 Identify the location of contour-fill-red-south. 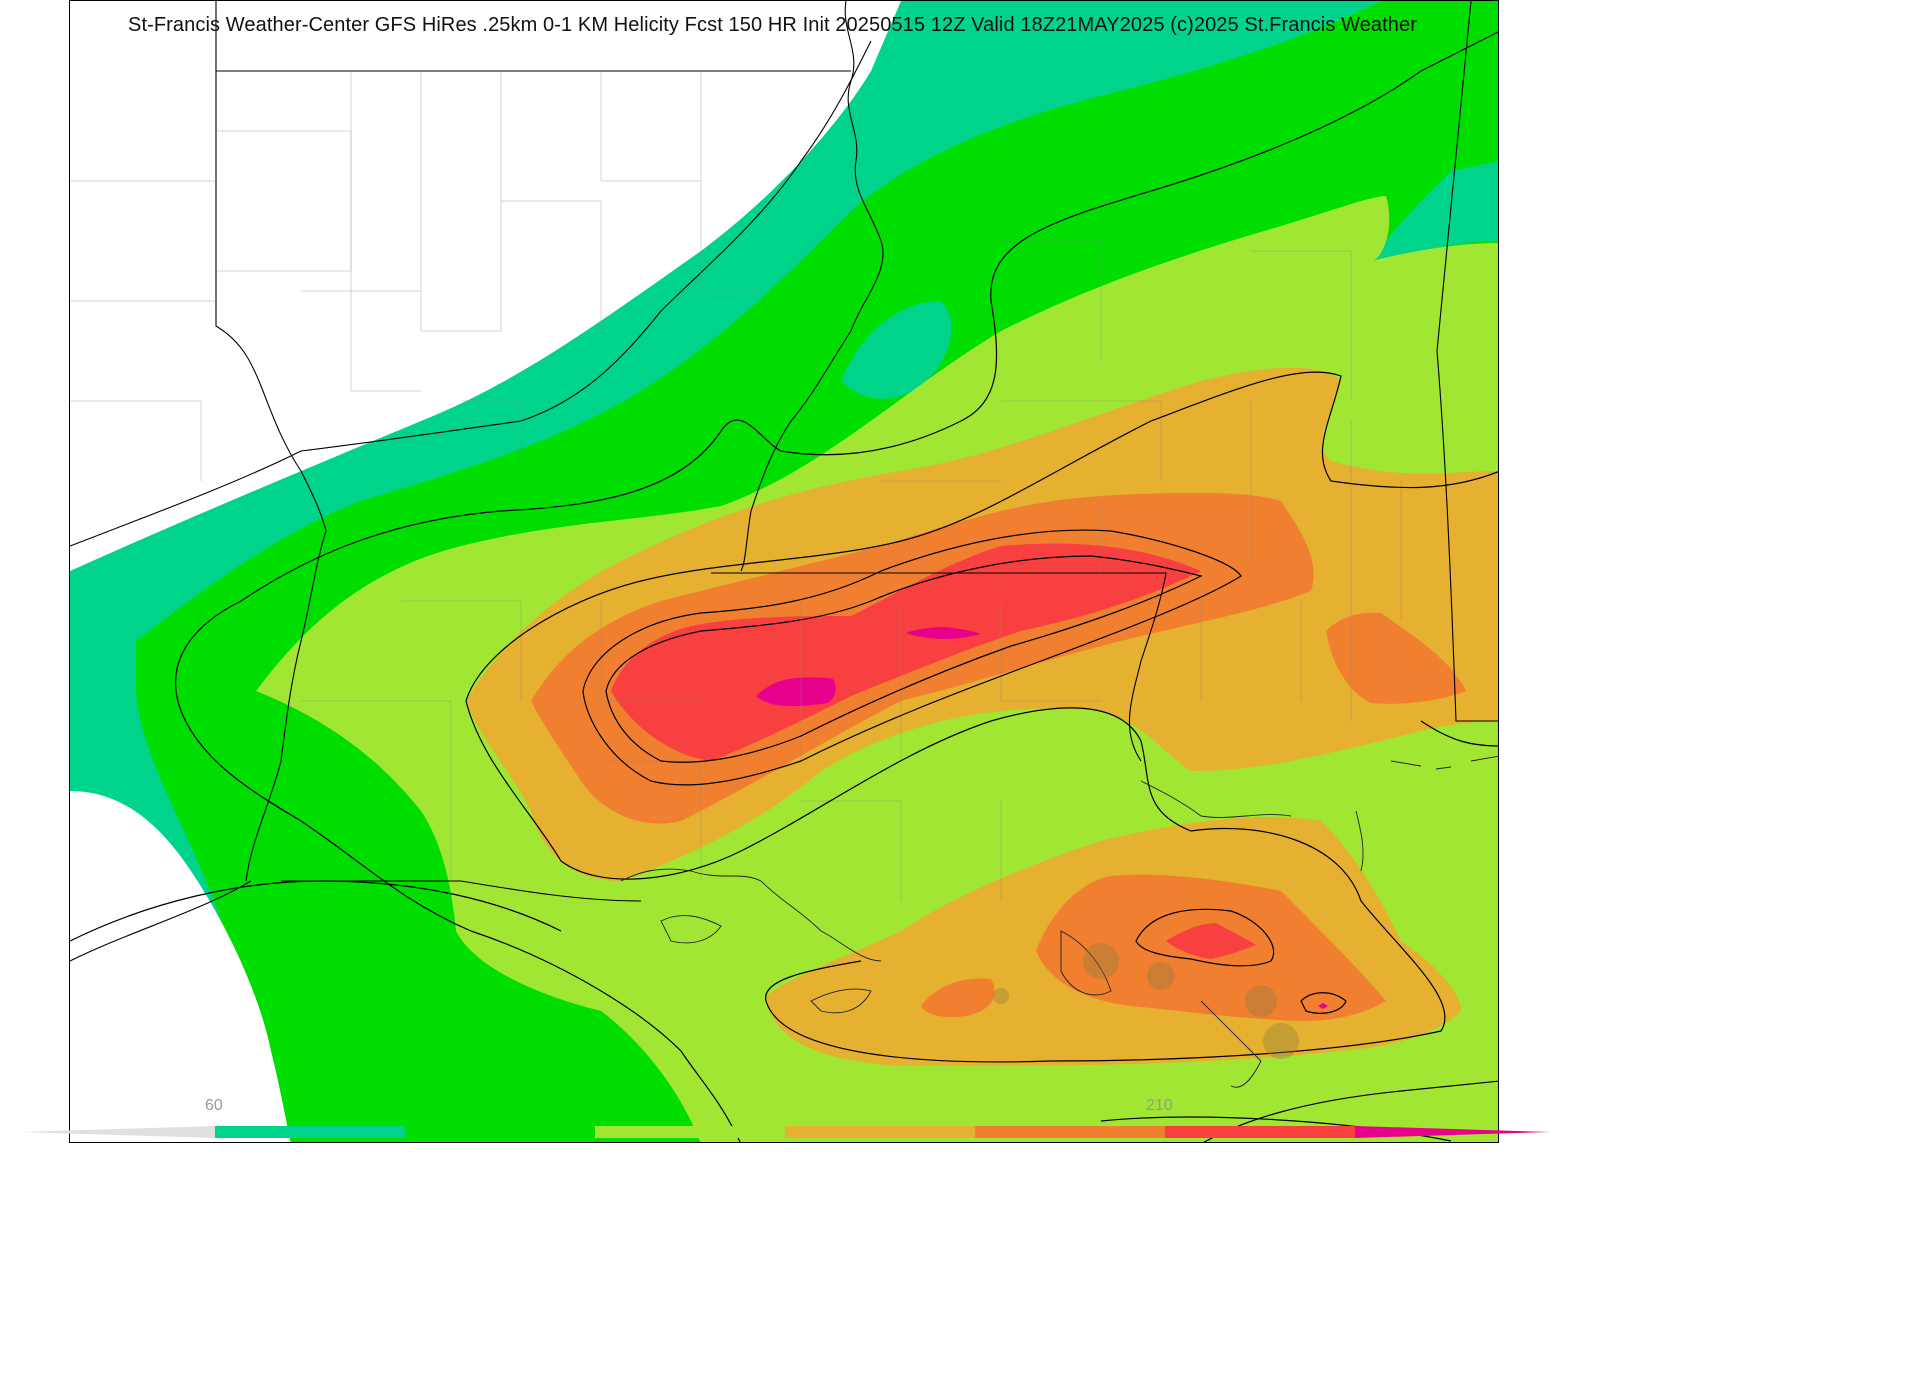
(1211, 941).